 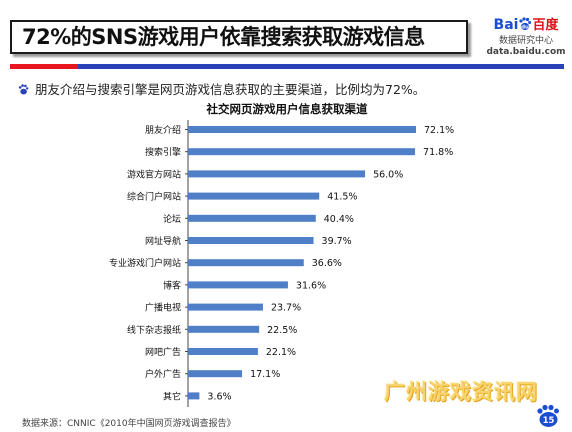 I want to click on baidu-paw-icon: du, so click(x=525, y=23).